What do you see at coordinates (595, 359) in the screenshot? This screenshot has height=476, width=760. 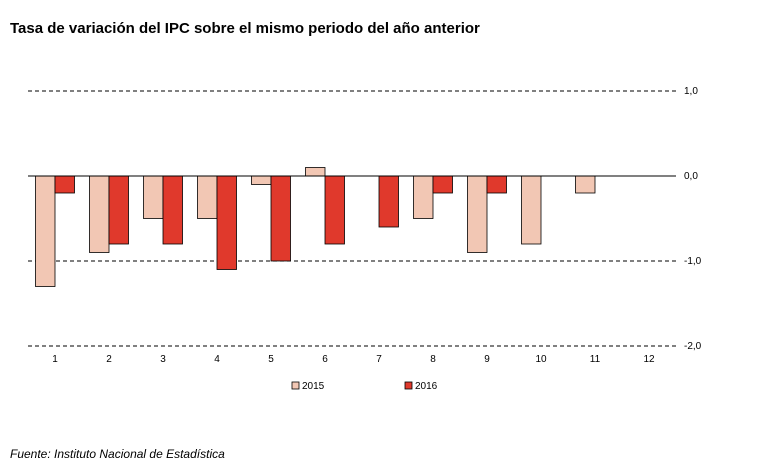 I see `x-tick-label: 11` at bounding box center [595, 359].